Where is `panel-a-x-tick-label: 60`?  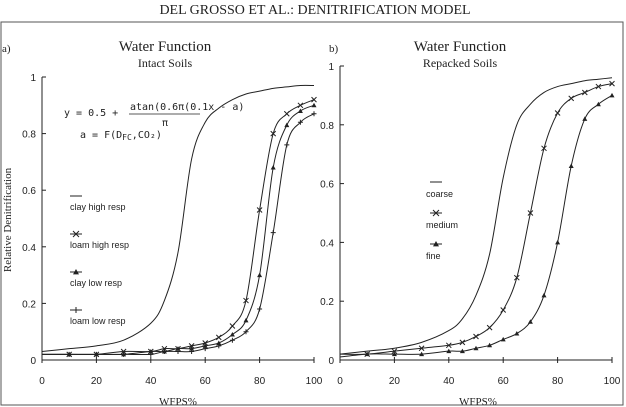
panel-a-x-tick-label: 60 is located at coordinates (206, 381).